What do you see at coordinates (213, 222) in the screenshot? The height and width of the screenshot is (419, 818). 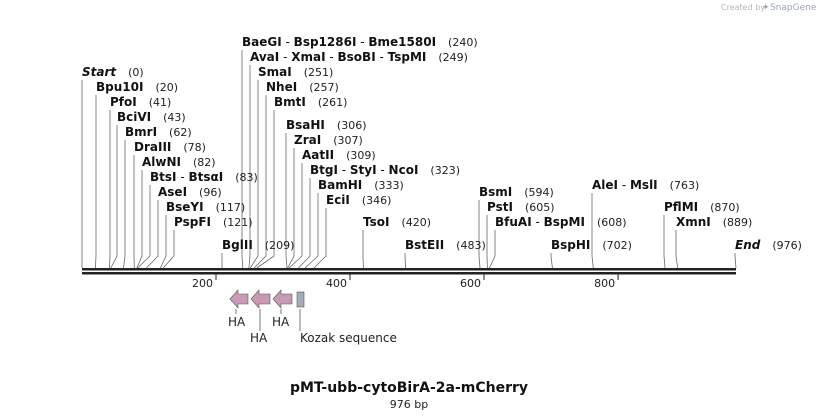 I see `site-label-pspfi: PspFI (121)` at bounding box center [213, 222].